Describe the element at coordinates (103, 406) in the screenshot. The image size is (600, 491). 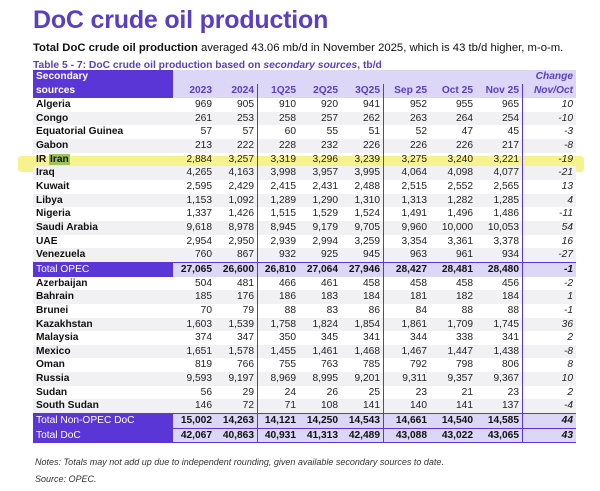
I see `country-name: South Sudan` at that location.